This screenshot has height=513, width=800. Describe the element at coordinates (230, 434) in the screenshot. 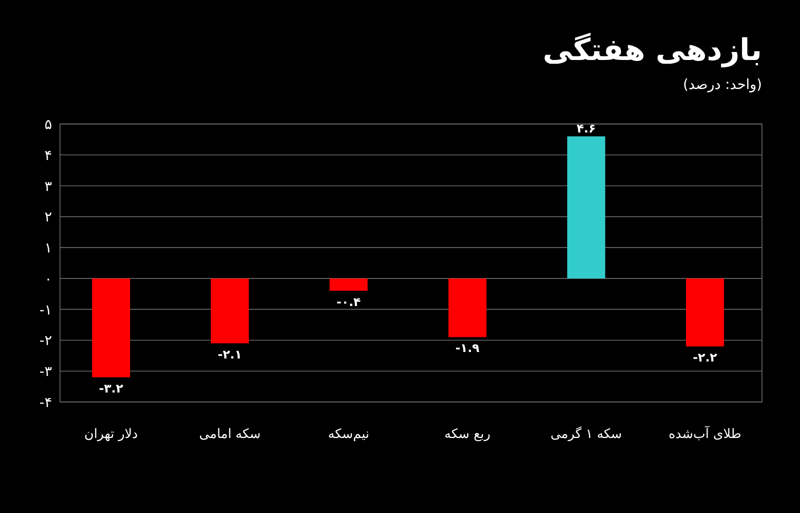

I see `x-tick-label: سکه امامی` at that location.